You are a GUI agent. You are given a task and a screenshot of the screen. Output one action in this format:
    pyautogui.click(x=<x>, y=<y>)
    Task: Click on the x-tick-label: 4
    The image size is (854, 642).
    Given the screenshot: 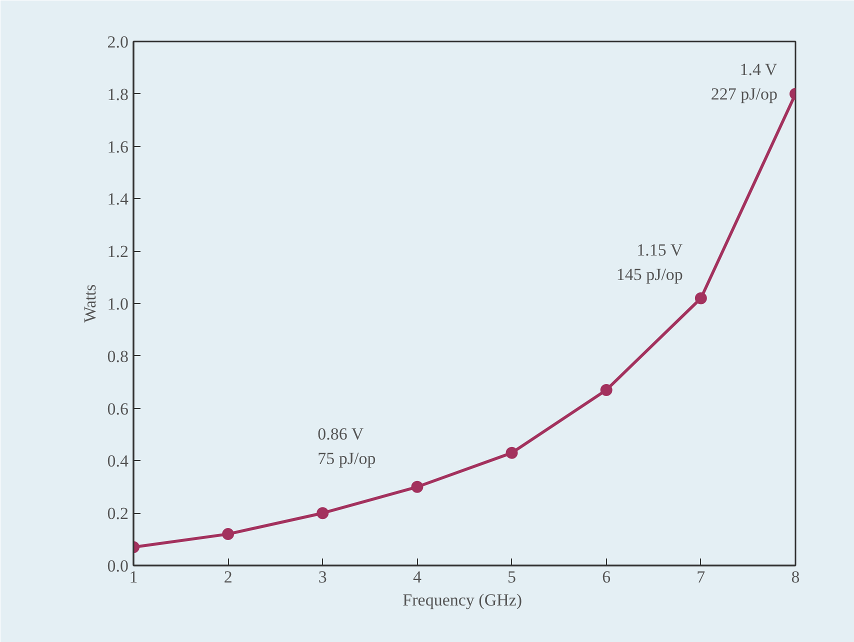 What is the action you would take?
    pyautogui.click(x=417, y=577)
    